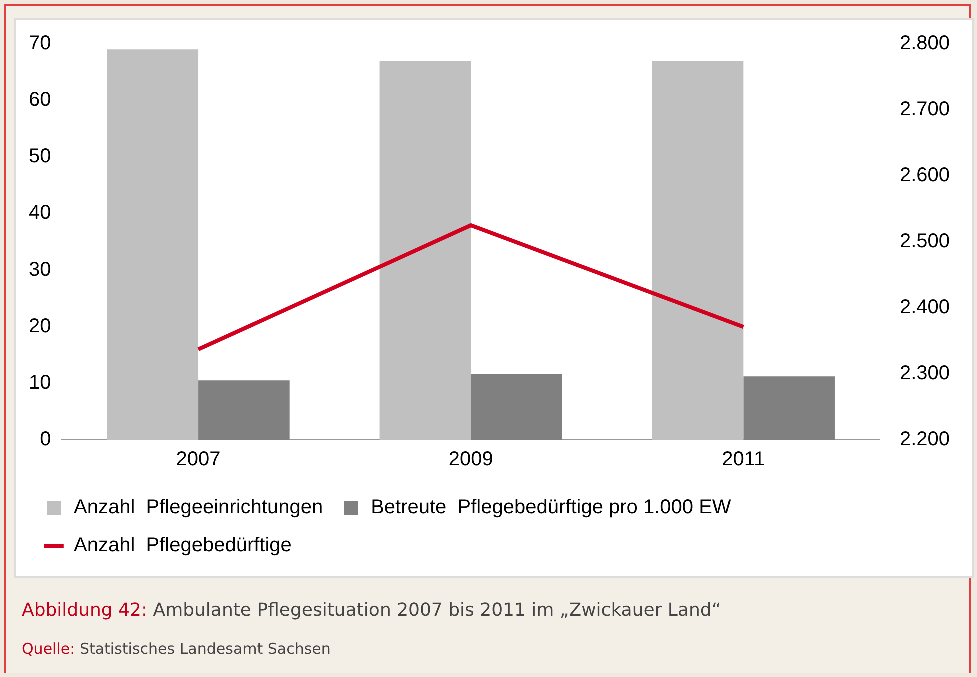  Describe the element at coordinates (925, 43) in the screenshot. I see `y2-tick-label: 2.800` at that location.